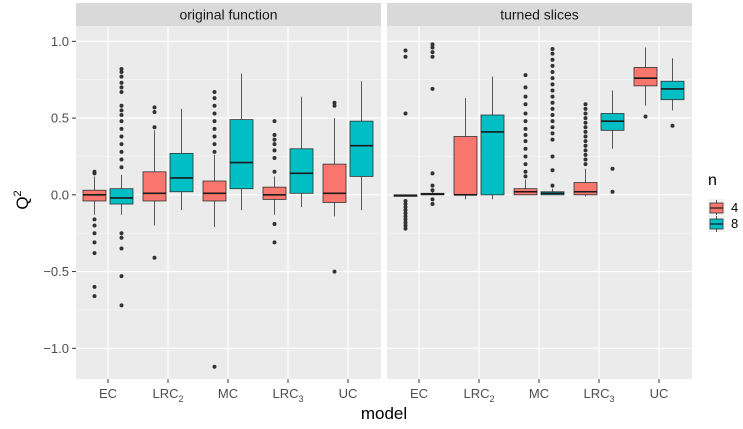 The width and height of the screenshot is (743, 429). I want to click on x-tick-label: UC, so click(348, 393).